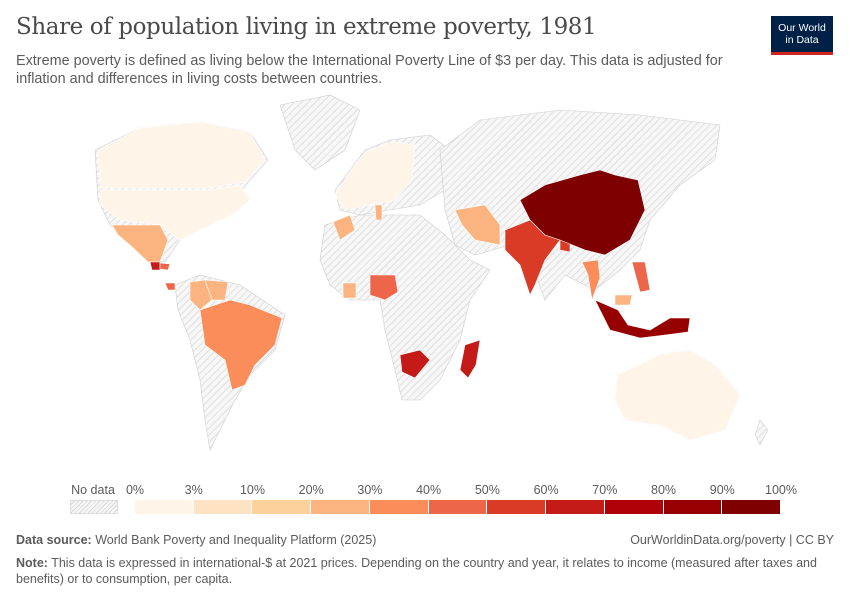 Image resolution: width=850 pixels, height=600 pixels. Describe the element at coordinates (165, 266) in the screenshot. I see `country-honduras` at that location.